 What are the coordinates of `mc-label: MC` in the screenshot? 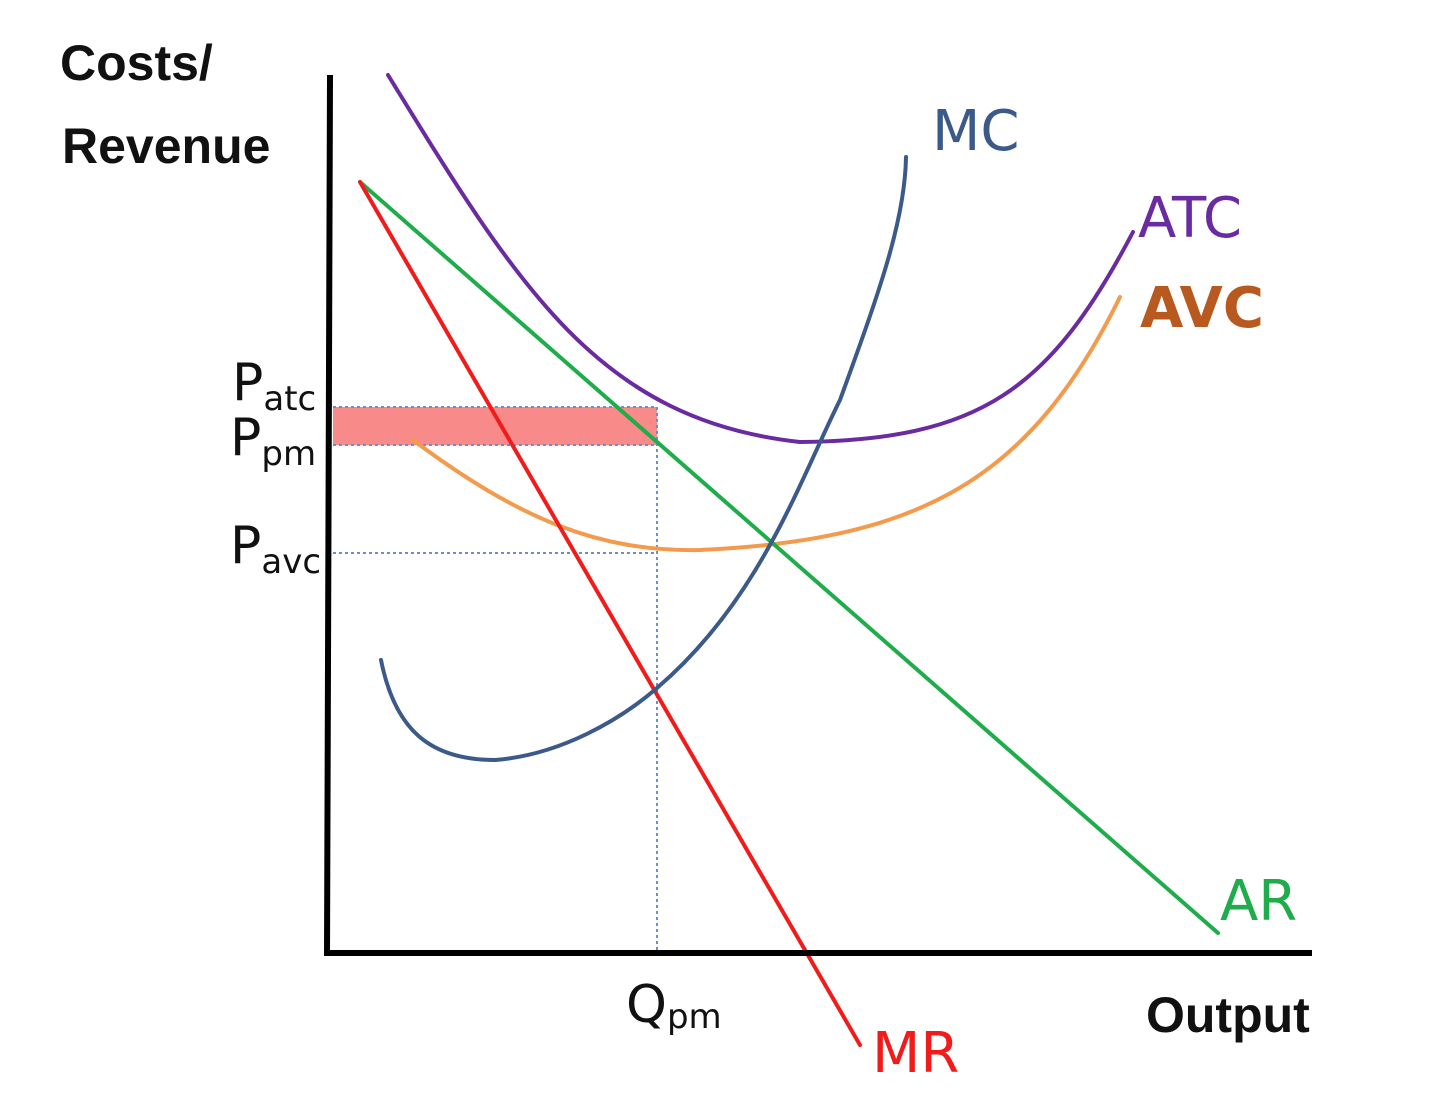 It's located at (975, 131).